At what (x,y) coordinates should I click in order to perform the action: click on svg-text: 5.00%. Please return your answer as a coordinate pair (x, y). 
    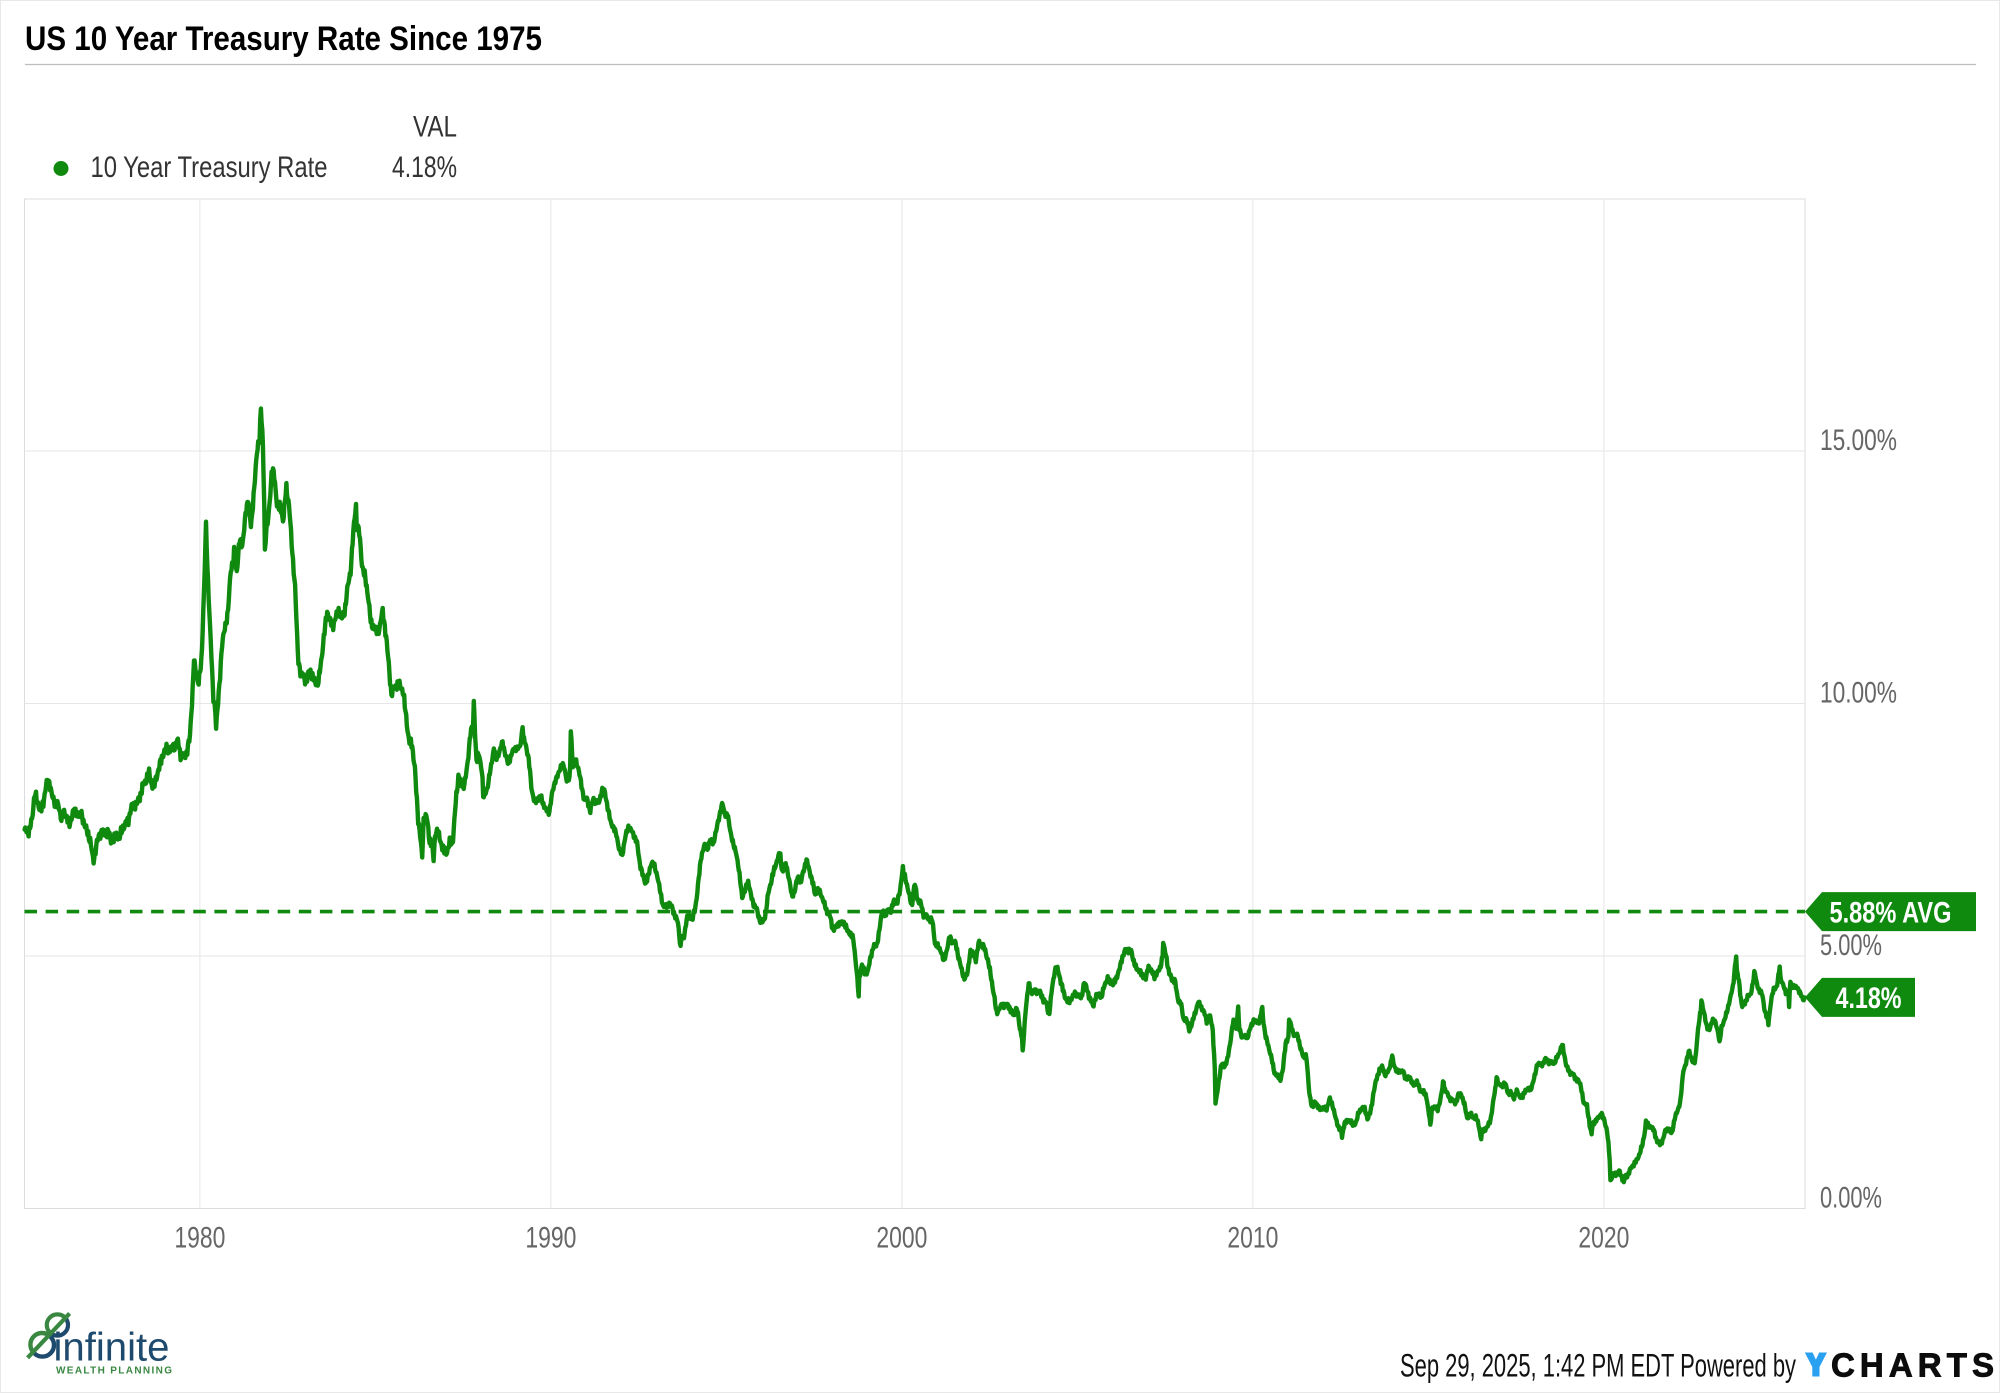
    Looking at the image, I should click on (1851, 945).